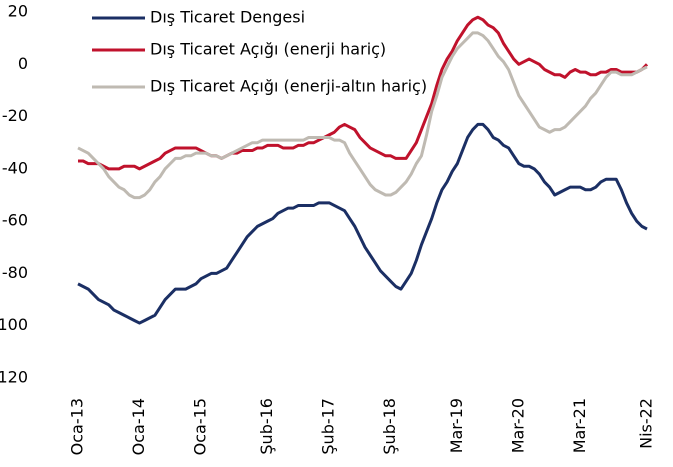 This screenshot has width=673, height=467. What do you see at coordinates (268, 49) in the screenshot?
I see `legend-label: Dış Ticaret Açığı (enerji hariç)` at bounding box center [268, 49].